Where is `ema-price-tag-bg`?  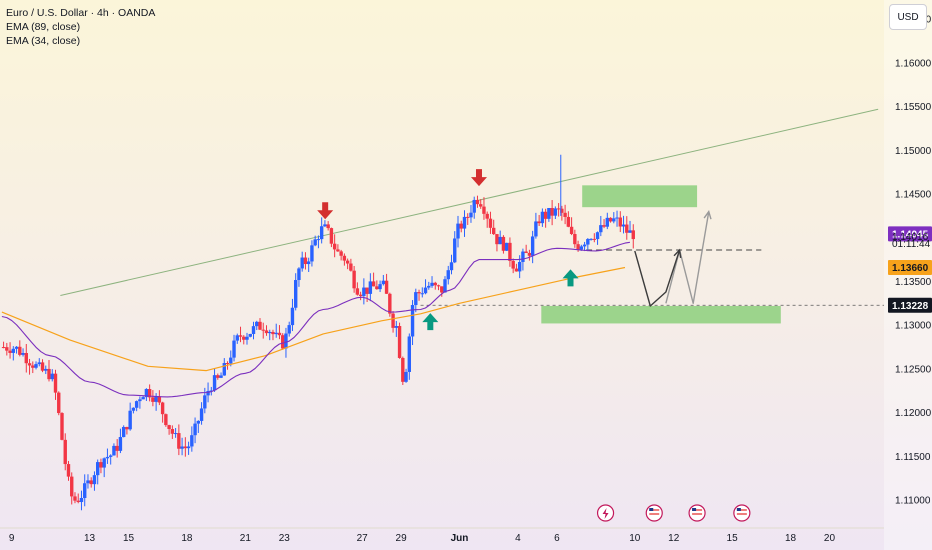
ema-price-tag-bg is located at coordinates (910, 267).